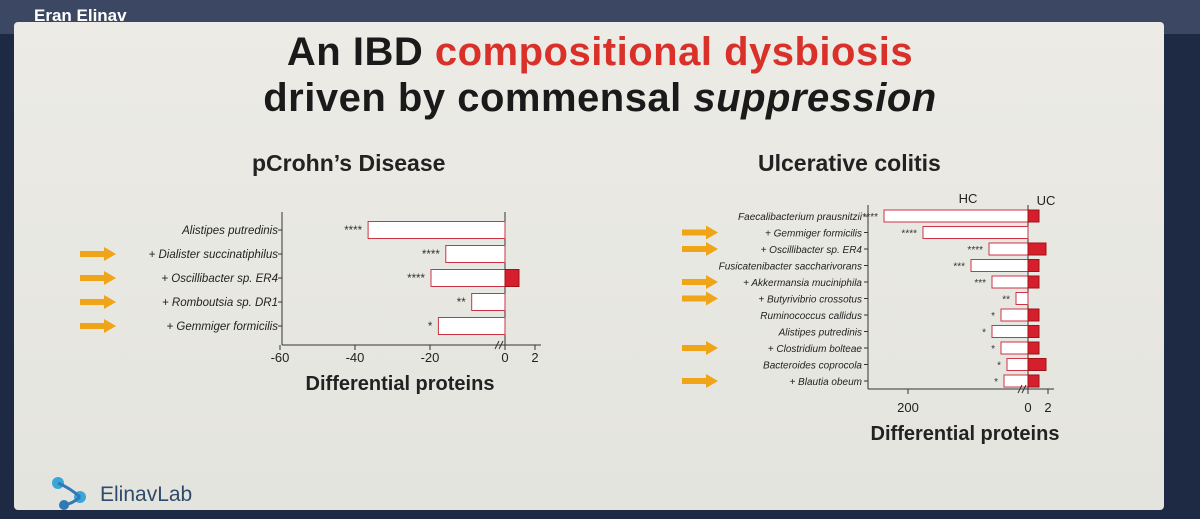  I want to click on category-label: Bacteroides coprocola, so click(812, 366).